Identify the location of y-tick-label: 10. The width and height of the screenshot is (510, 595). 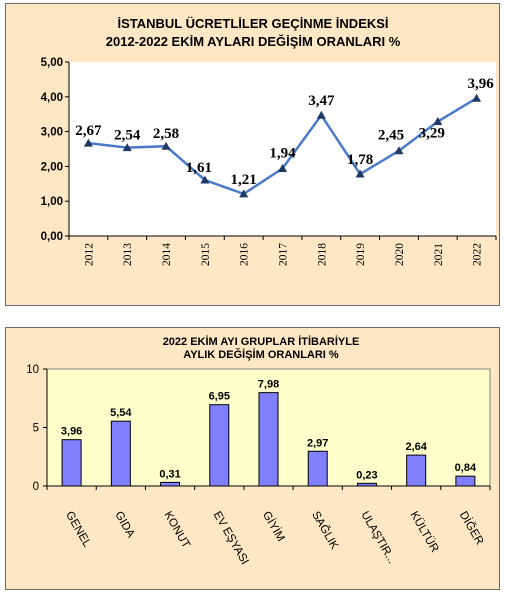
(32, 370).